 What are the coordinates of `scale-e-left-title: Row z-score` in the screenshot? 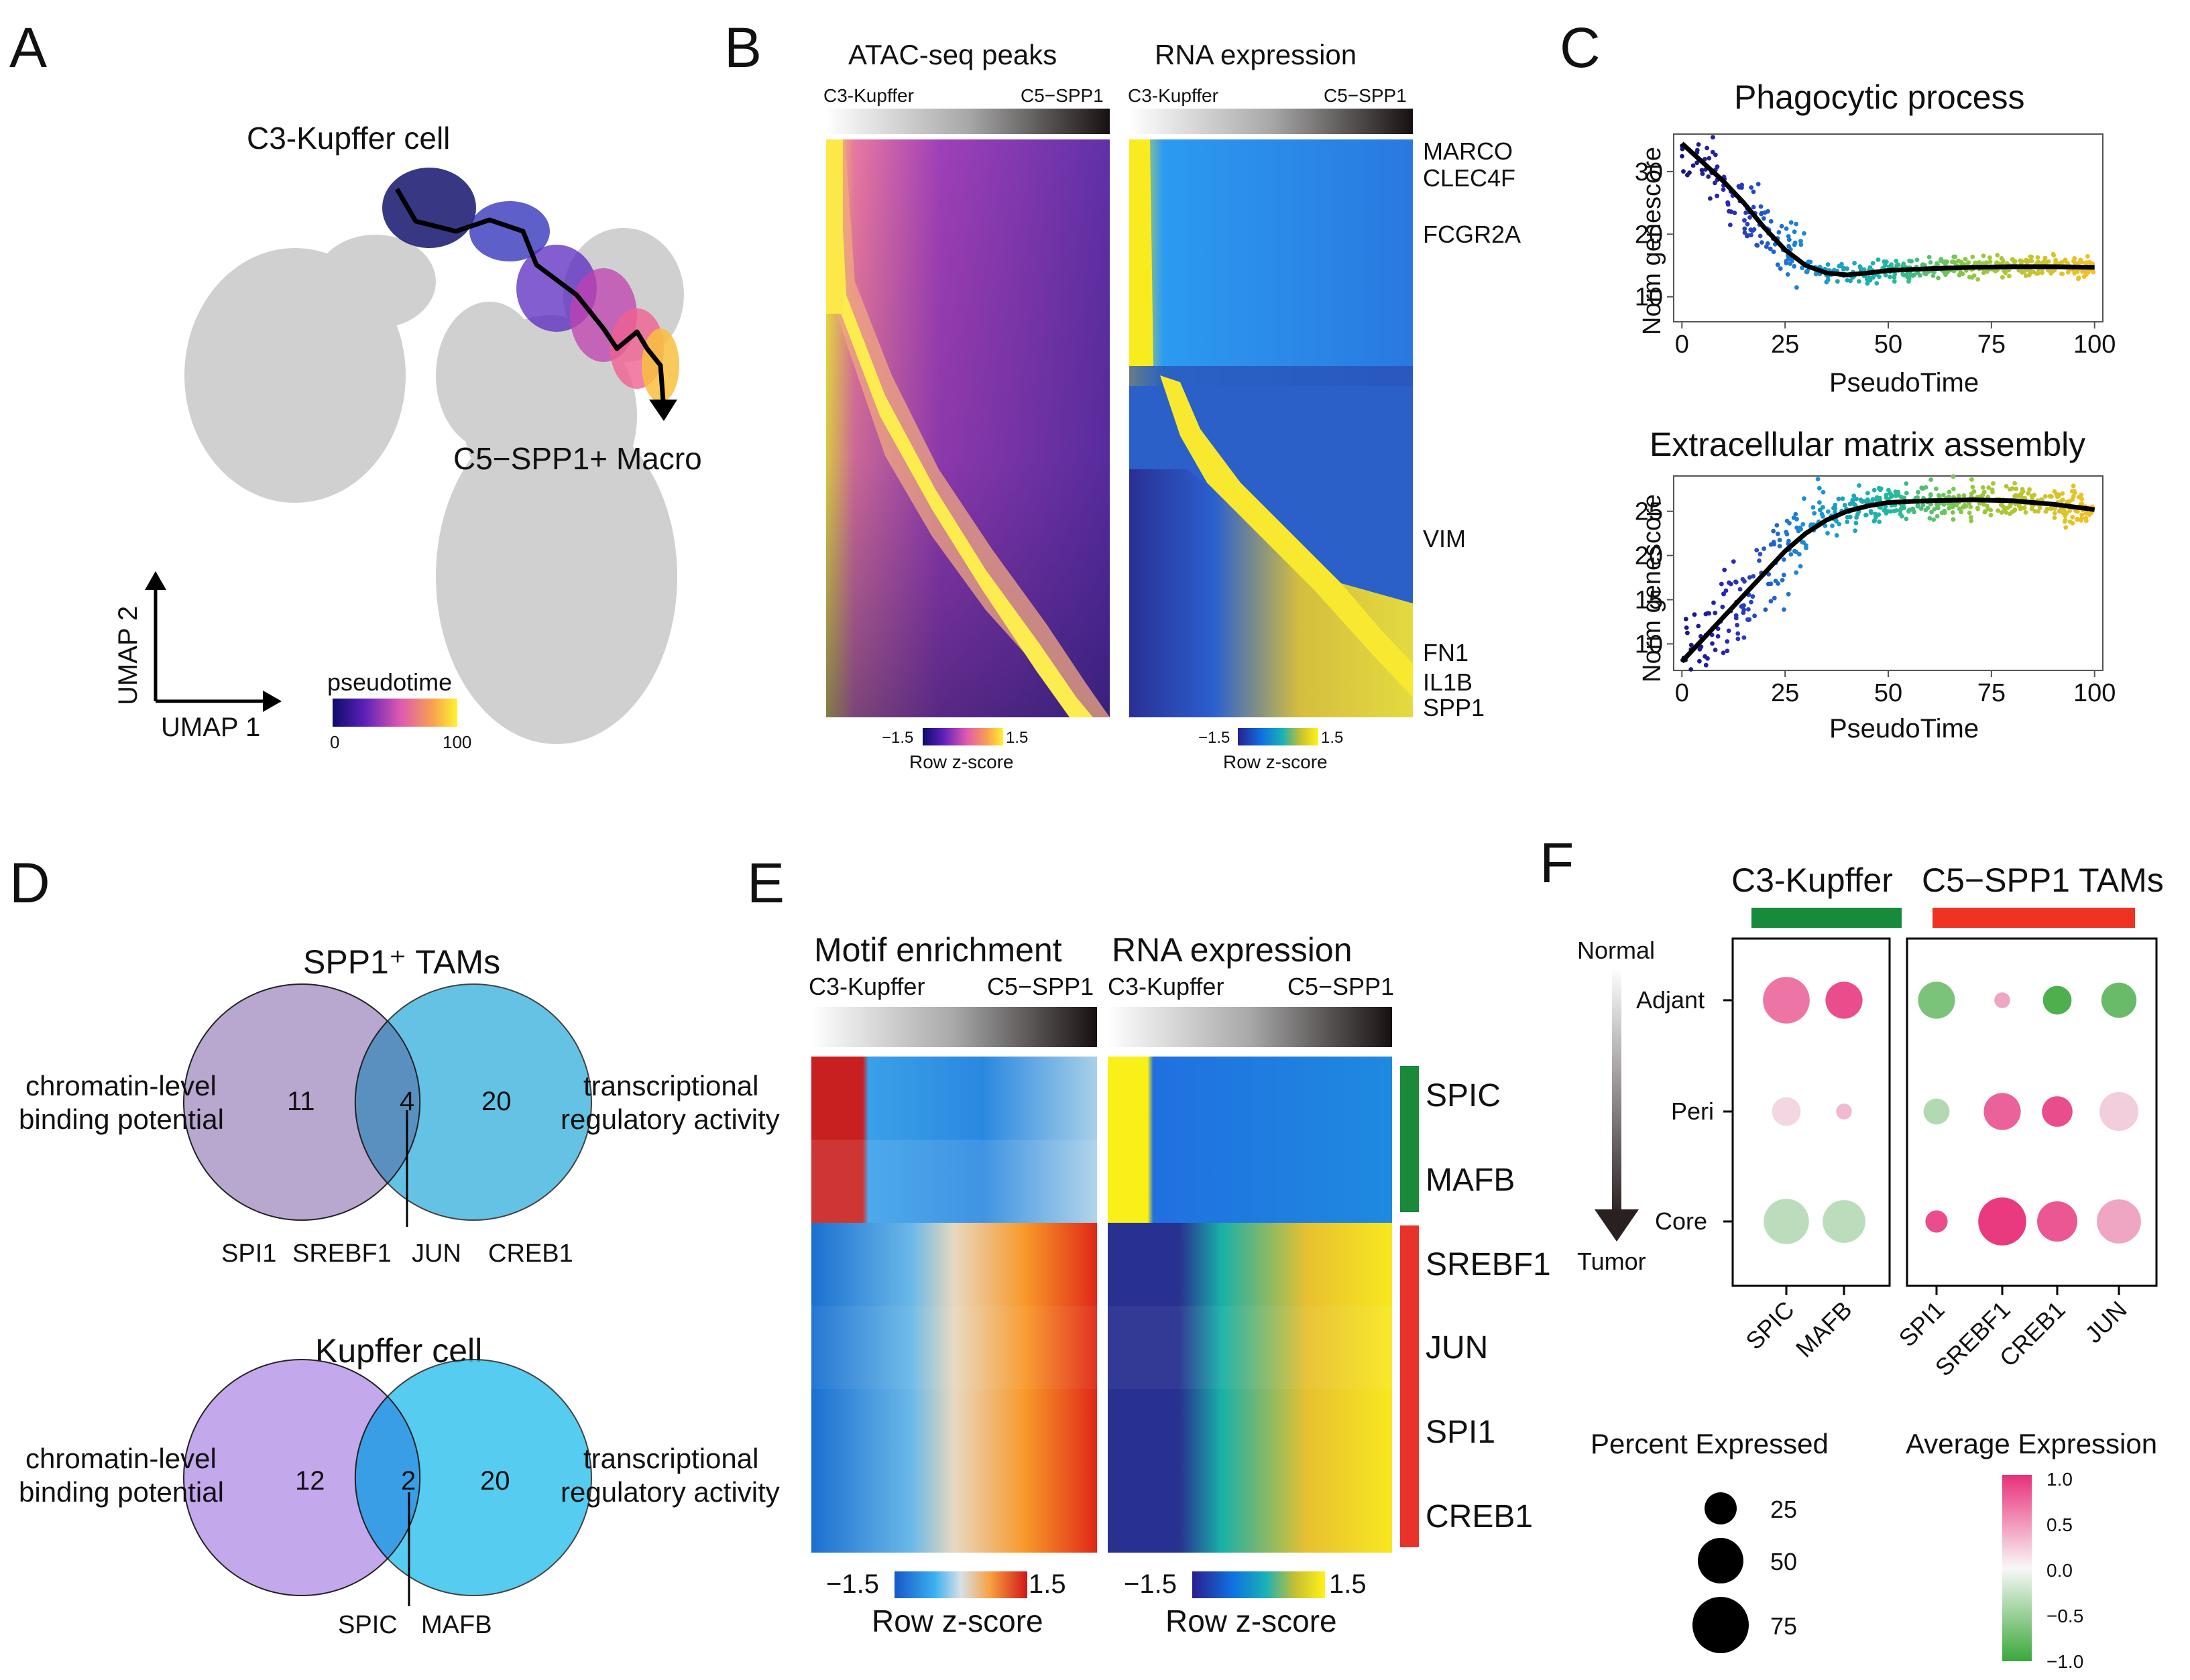 It's located at (957, 1621).